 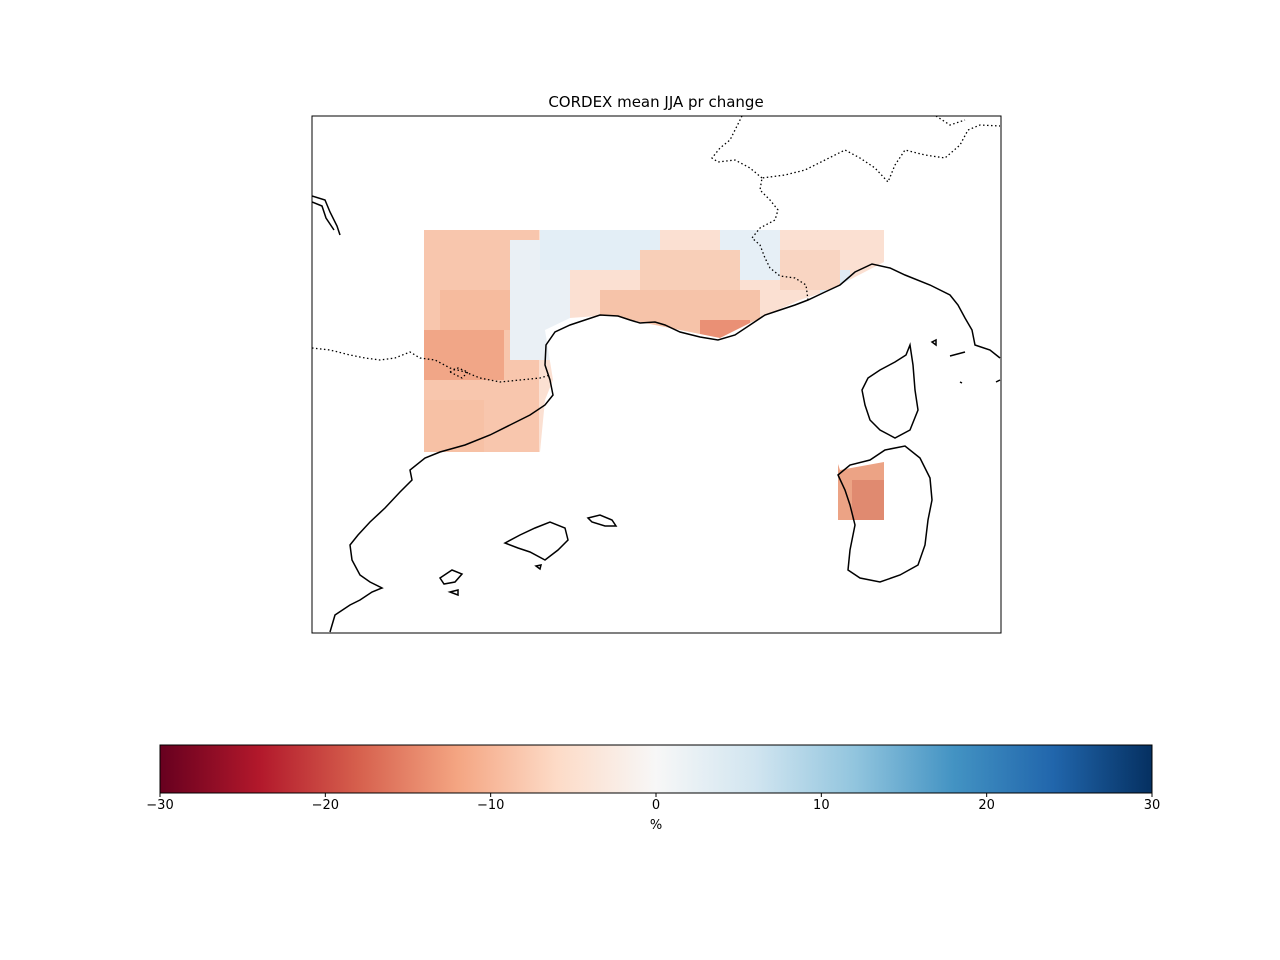 What do you see at coordinates (821, 805) in the screenshot?
I see `colorbar-tick-label: 10` at bounding box center [821, 805].